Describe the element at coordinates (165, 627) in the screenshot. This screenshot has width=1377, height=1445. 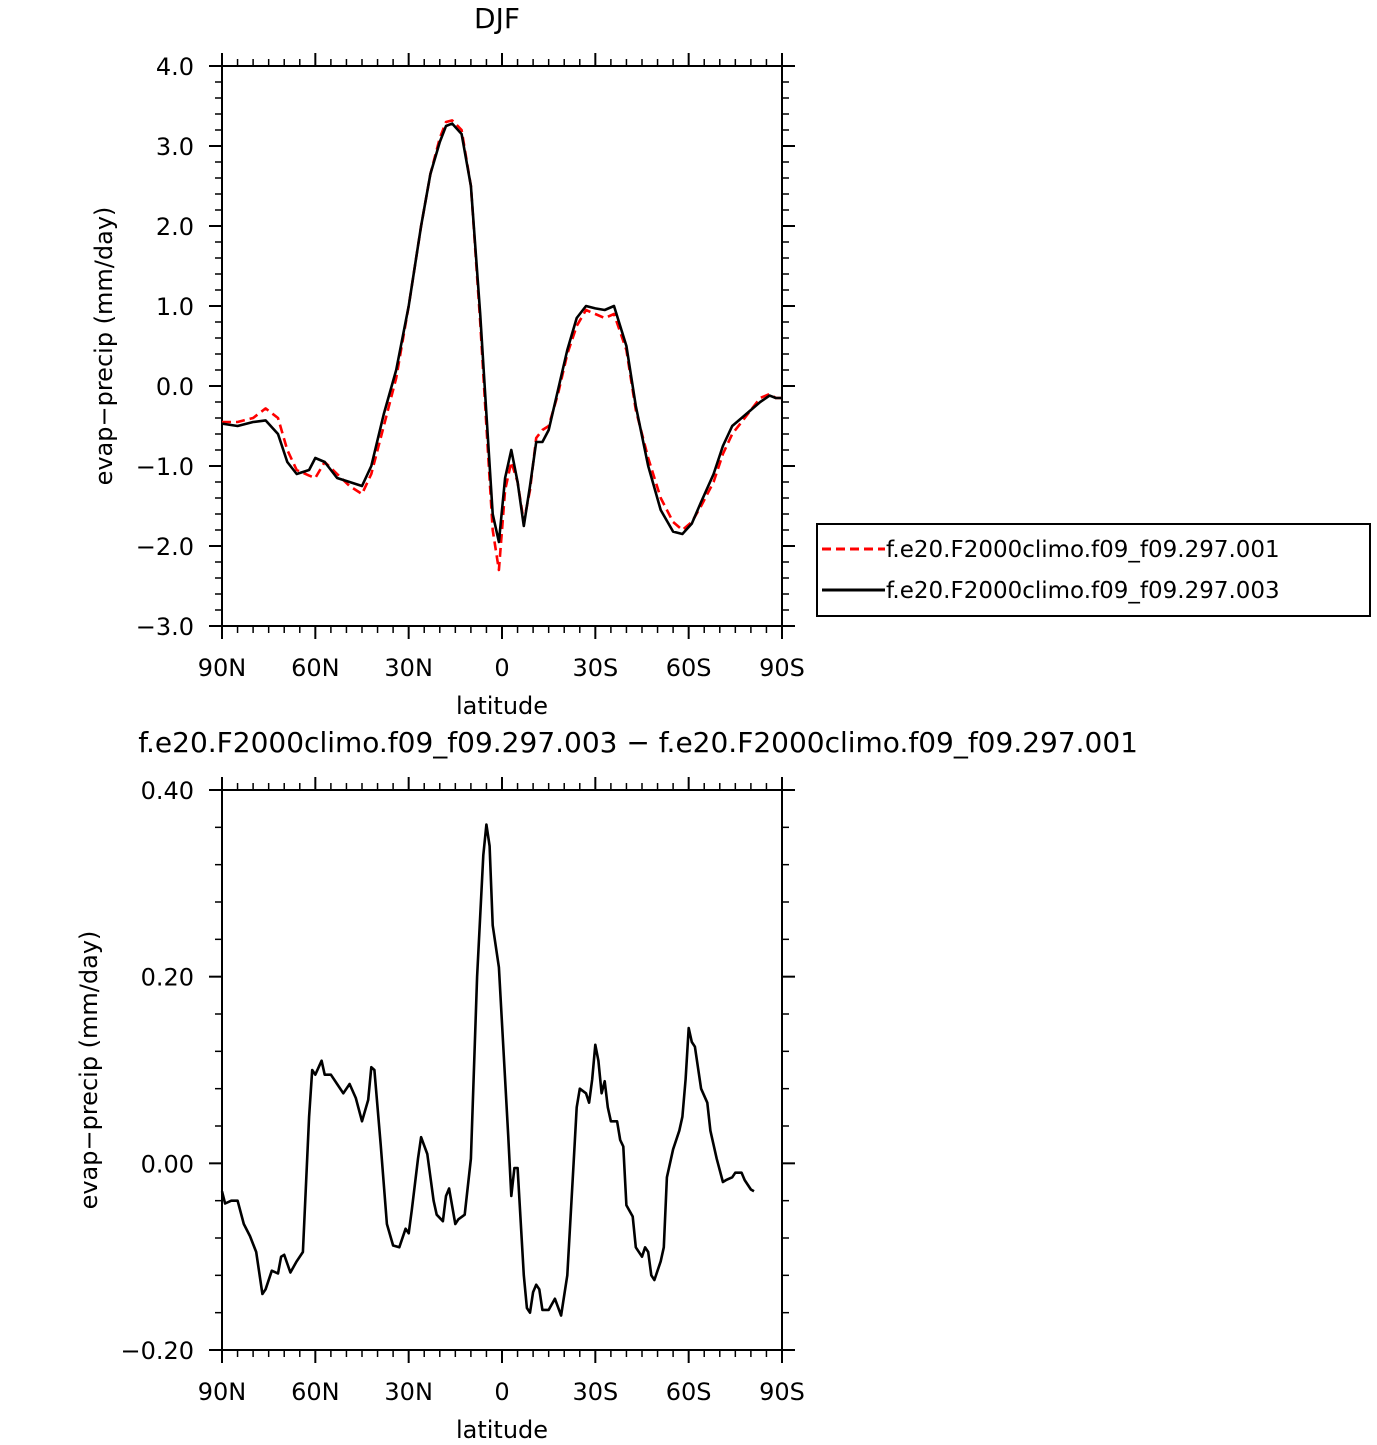
I see `y-tick-label: −3.0` at that location.